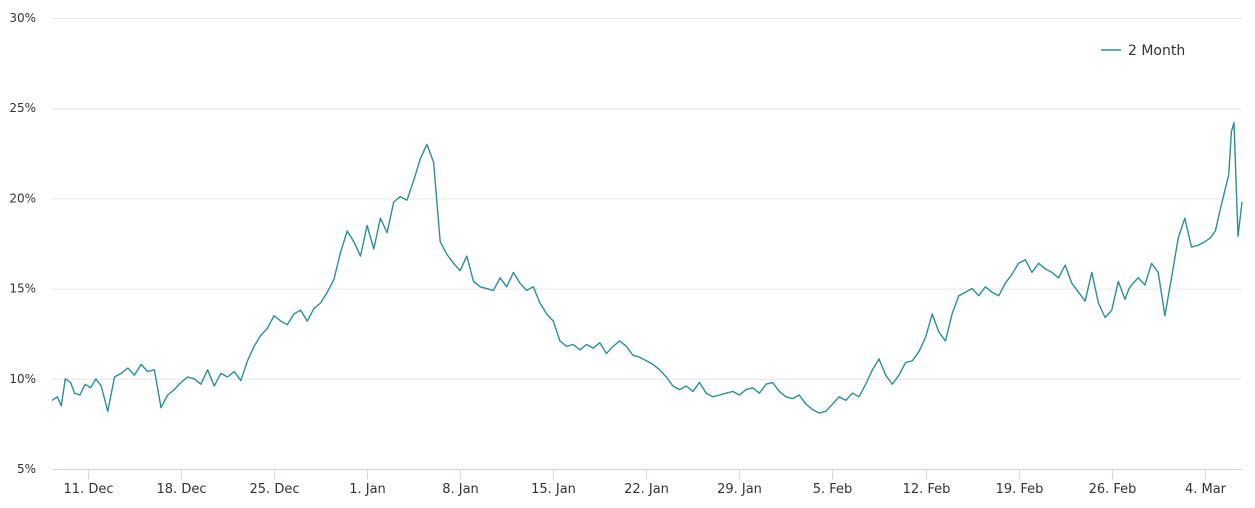 This screenshot has height=508, width=1255. What do you see at coordinates (22, 289) in the screenshot?
I see `y-tick-label: 15%` at bounding box center [22, 289].